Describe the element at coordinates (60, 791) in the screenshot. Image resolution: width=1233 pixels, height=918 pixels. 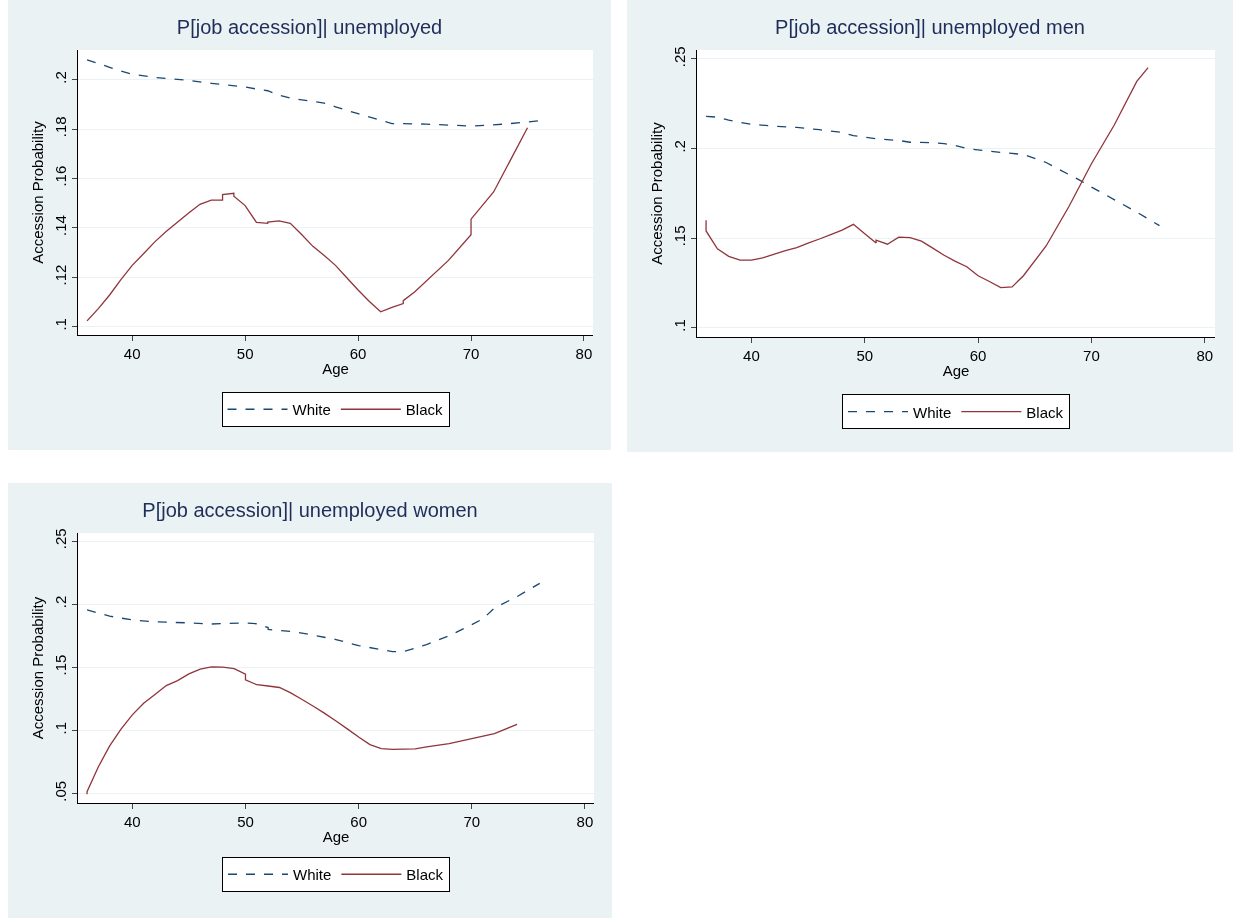
I see `y-tick-label: .05` at that location.